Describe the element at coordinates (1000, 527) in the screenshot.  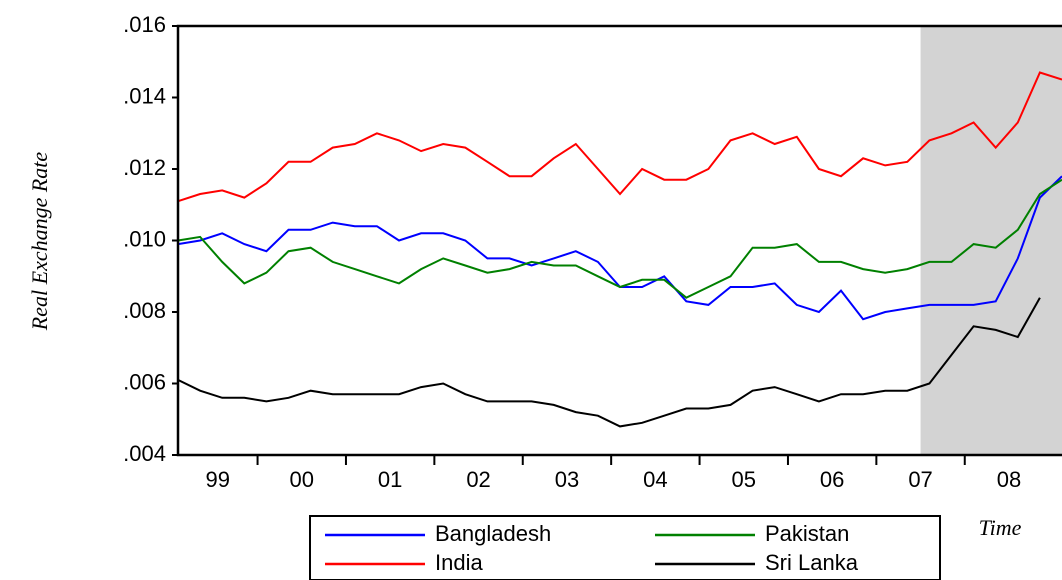
I see `x-axis-label: Time` at that location.